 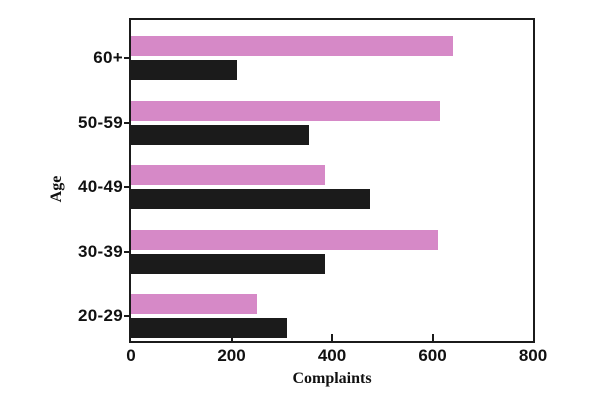 What do you see at coordinates (332, 378) in the screenshot?
I see `x-axis-title: Complaints` at bounding box center [332, 378].